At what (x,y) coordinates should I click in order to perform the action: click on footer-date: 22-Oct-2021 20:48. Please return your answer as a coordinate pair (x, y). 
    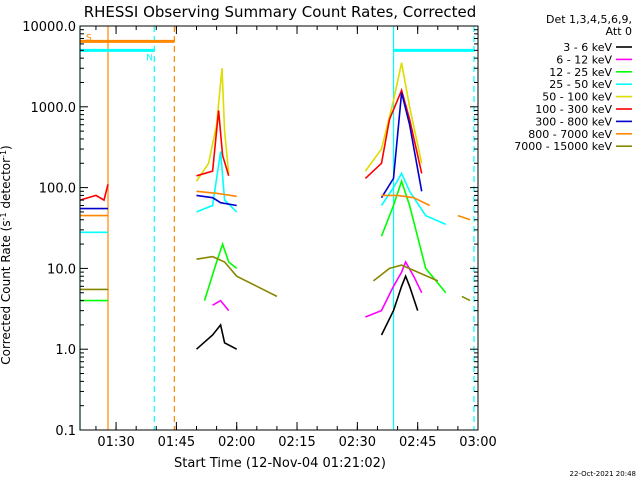
    Looking at the image, I should click on (603, 474).